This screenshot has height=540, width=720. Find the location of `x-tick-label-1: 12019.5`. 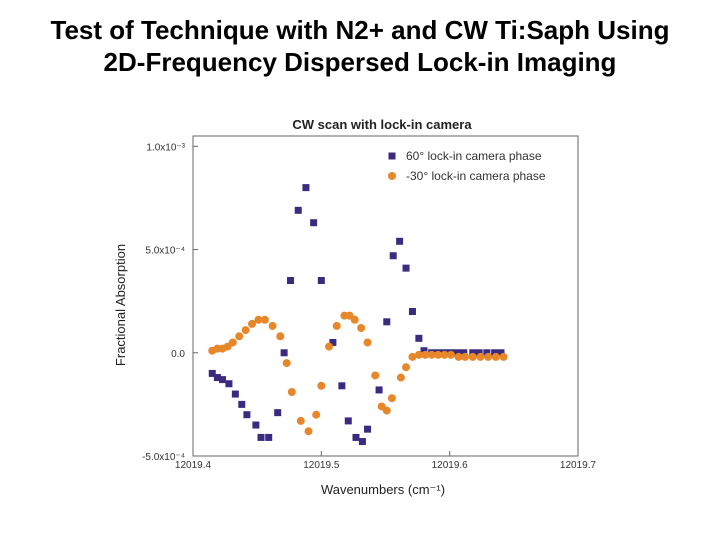

x-tick-label-1: 12019.5 is located at coordinates (321, 465).